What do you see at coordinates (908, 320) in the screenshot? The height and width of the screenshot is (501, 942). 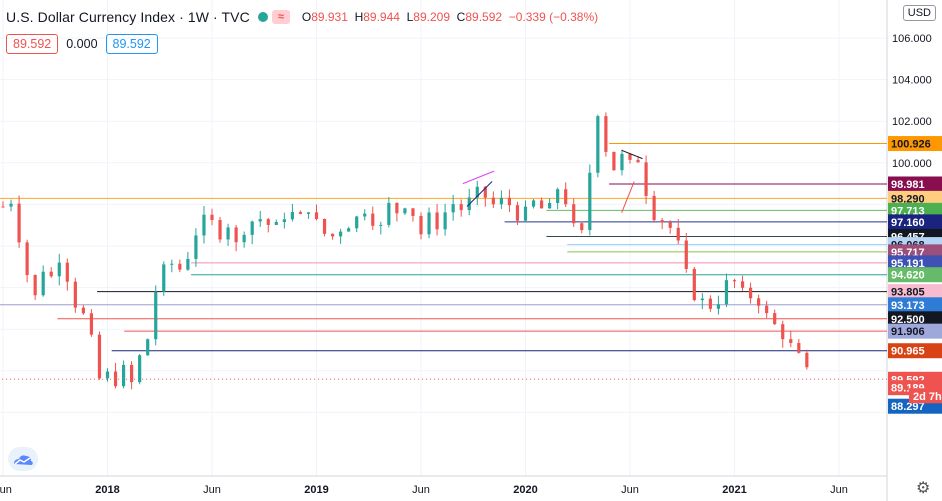 I see `price-level-label: 92.500` at bounding box center [908, 320].